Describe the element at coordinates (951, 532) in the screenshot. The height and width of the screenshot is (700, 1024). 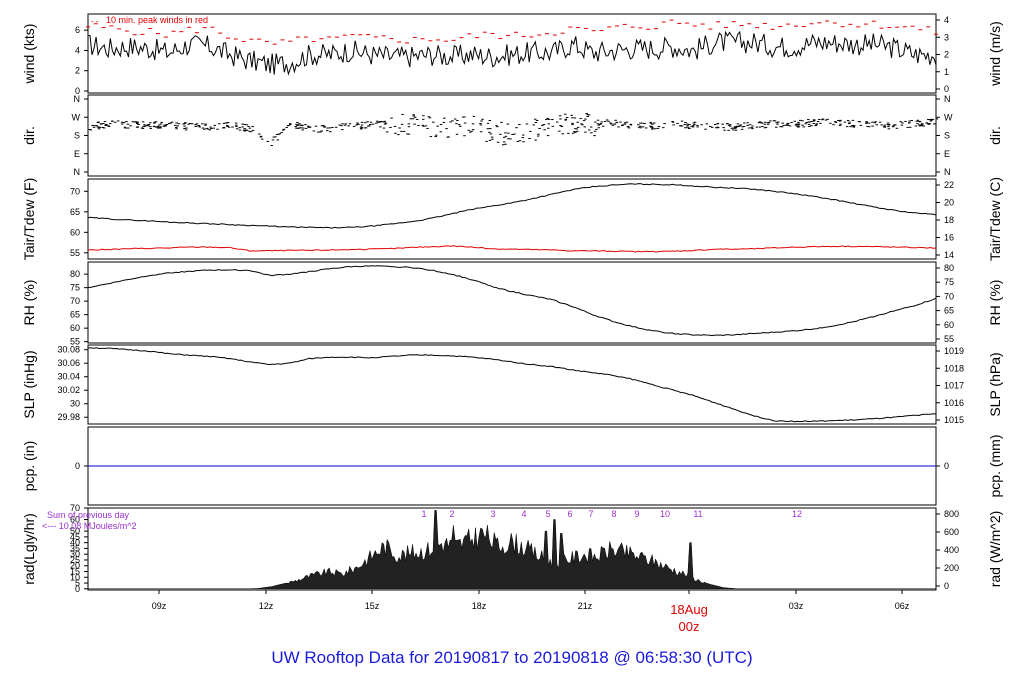
I see `y-tick-label-right: 600` at that location.